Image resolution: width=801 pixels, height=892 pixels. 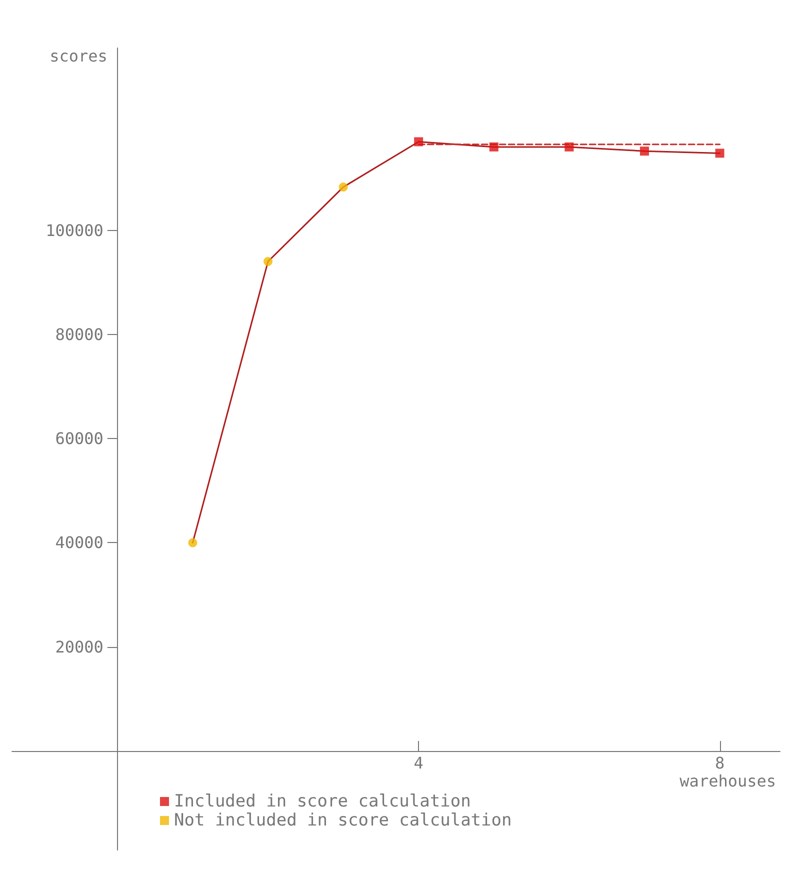 I want to click on legend-label: Not included in score calculation, so click(x=343, y=820).